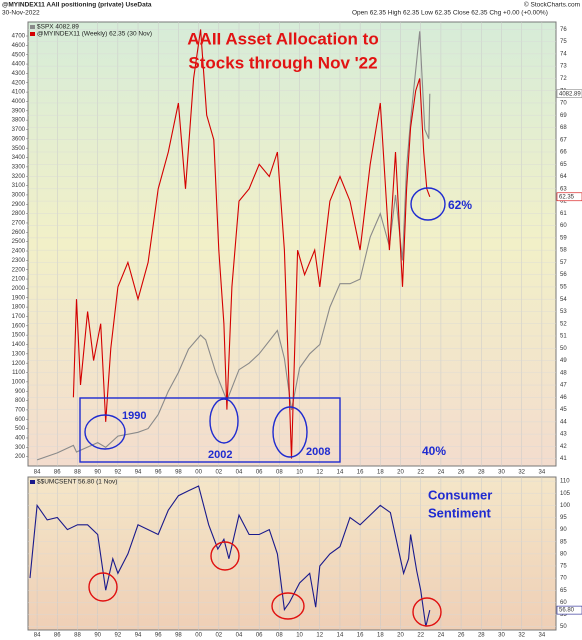 The width and height of the screenshot is (582, 640). What do you see at coordinates (481, 473) in the screenshot?
I see `x-tick-label: 28` at bounding box center [481, 473].